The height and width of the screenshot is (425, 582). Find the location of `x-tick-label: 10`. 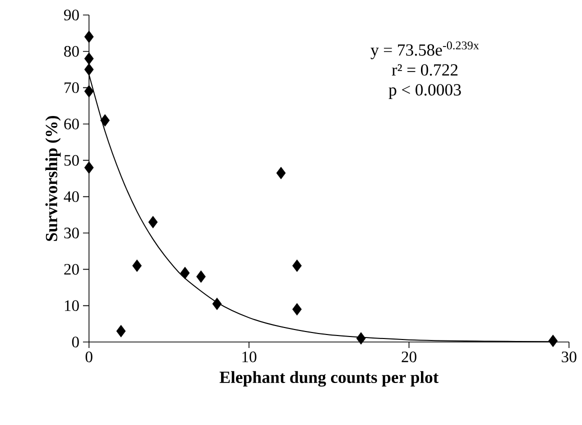

x-tick-label: 10 is located at coordinates (249, 357).